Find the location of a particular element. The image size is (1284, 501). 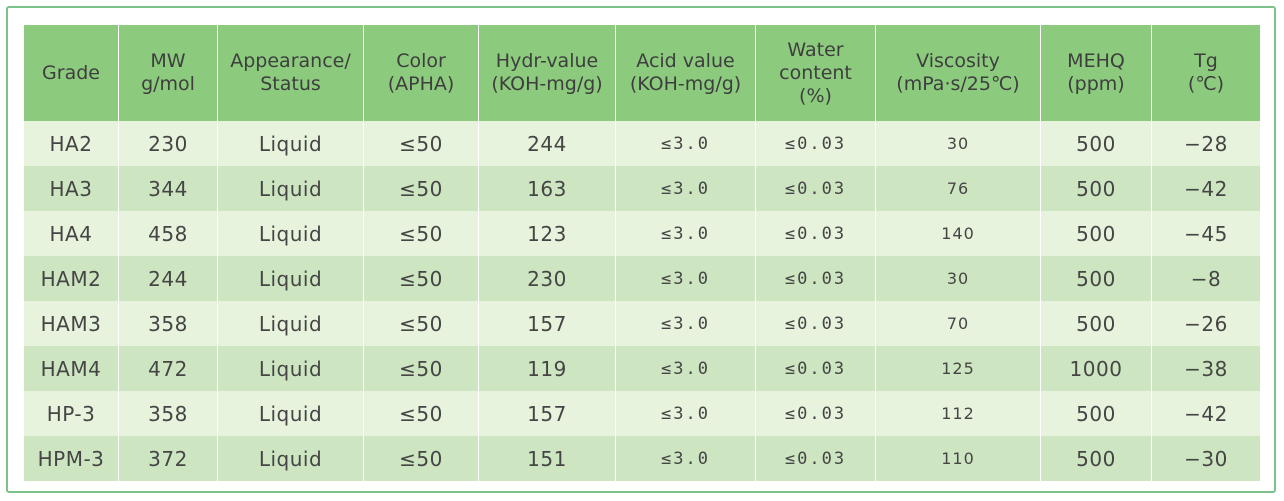

header-grade: Grade is located at coordinates (71, 73).